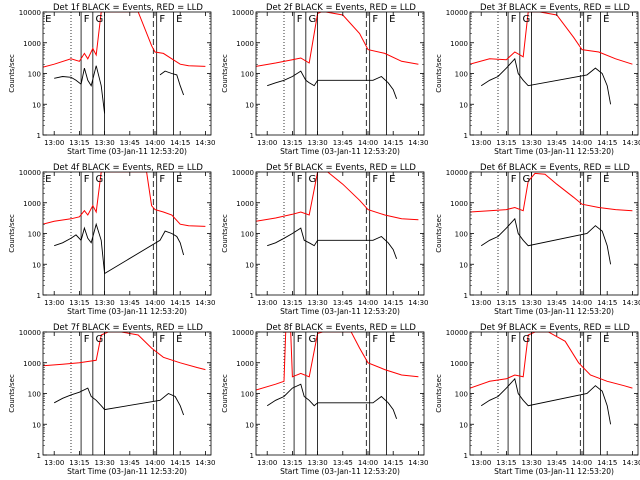 The height and width of the screenshot is (480, 640). Describe the element at coordinates (340, 311) in the screenshot. I see `x-axis-label: Start Time (03-Jan-11 12:53:20)` at that location.